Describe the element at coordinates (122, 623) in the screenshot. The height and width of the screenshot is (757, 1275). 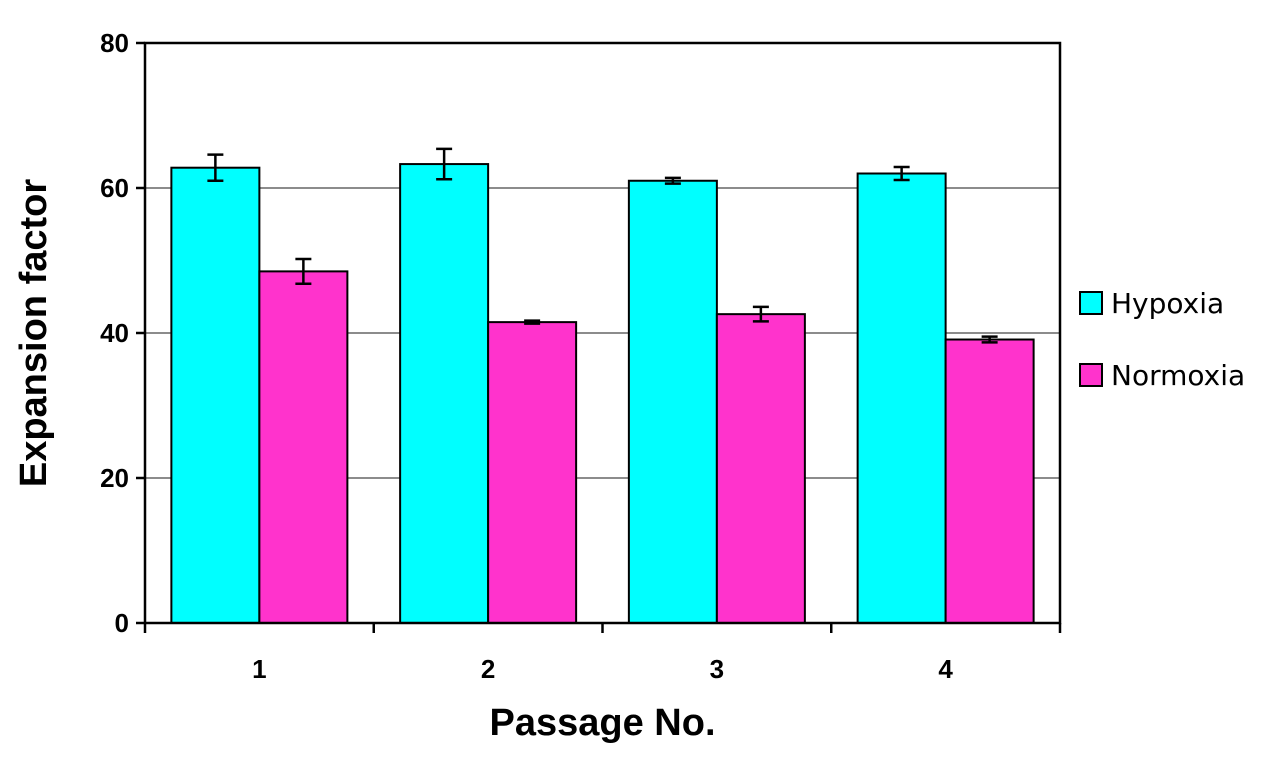
I see `y-tick-label: 0` at that location.